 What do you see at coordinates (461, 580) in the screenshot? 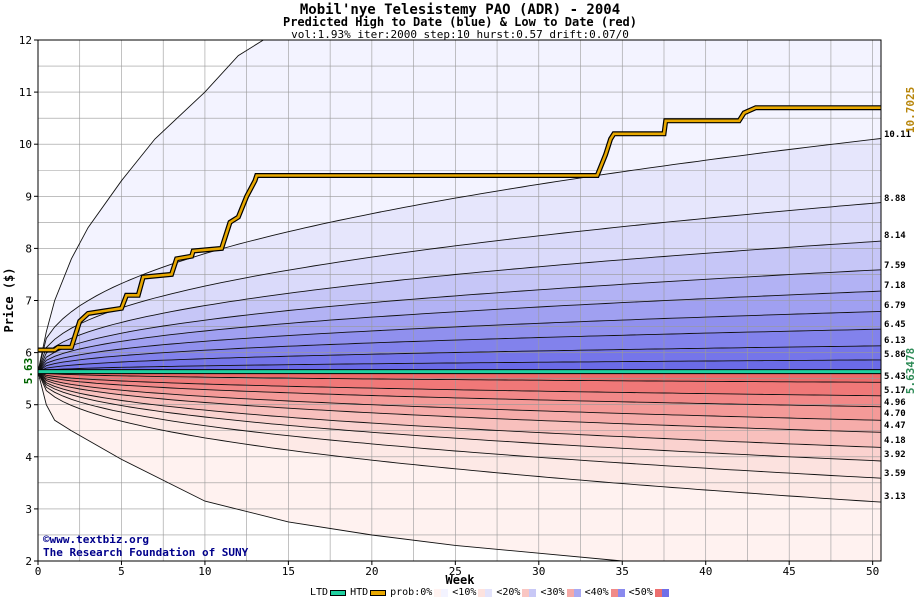
I see `x-axis-label: Week` at bounding box center [461, 580].